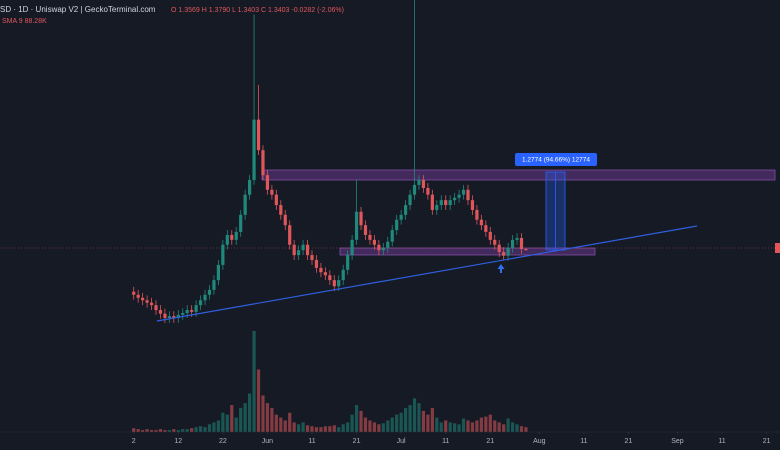  I want to click on x-tick-label: Aug, so click(539, 441).